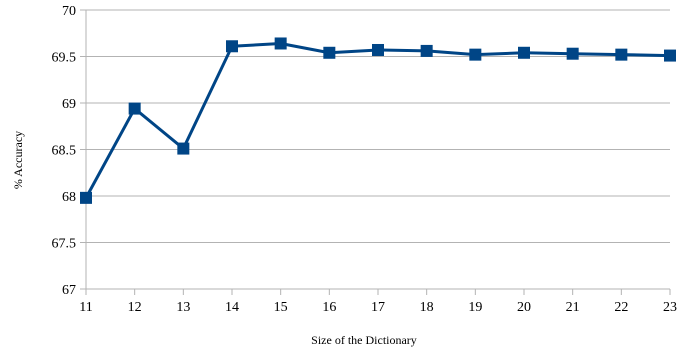  I want to click on y-tick-label: 67.5, so click(64, 244).